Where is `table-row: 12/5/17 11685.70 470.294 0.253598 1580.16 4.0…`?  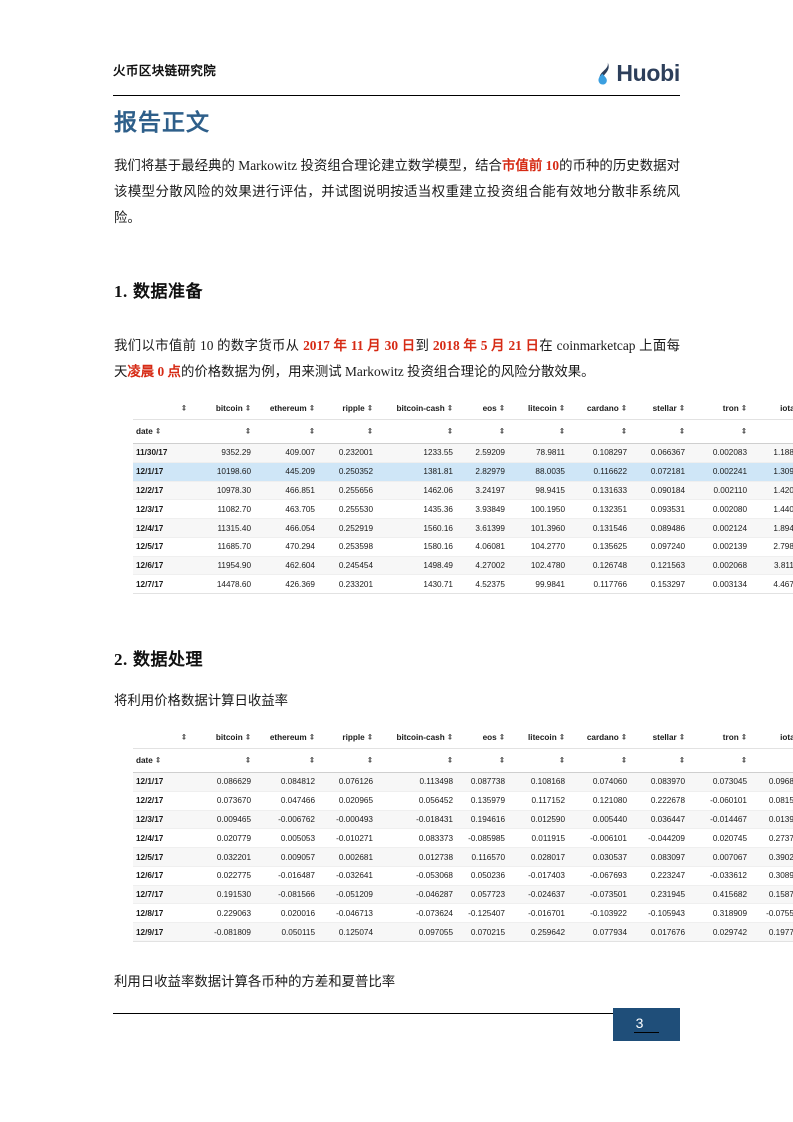 table-row: 12/5/17 11685.70 470.294 0.253598 1580.16 4.0… is located at coordinates (463, 547).